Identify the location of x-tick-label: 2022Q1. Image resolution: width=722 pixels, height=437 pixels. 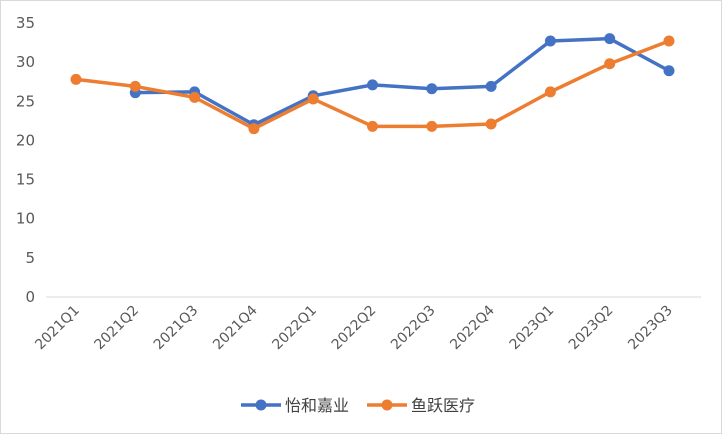
(294, 328).